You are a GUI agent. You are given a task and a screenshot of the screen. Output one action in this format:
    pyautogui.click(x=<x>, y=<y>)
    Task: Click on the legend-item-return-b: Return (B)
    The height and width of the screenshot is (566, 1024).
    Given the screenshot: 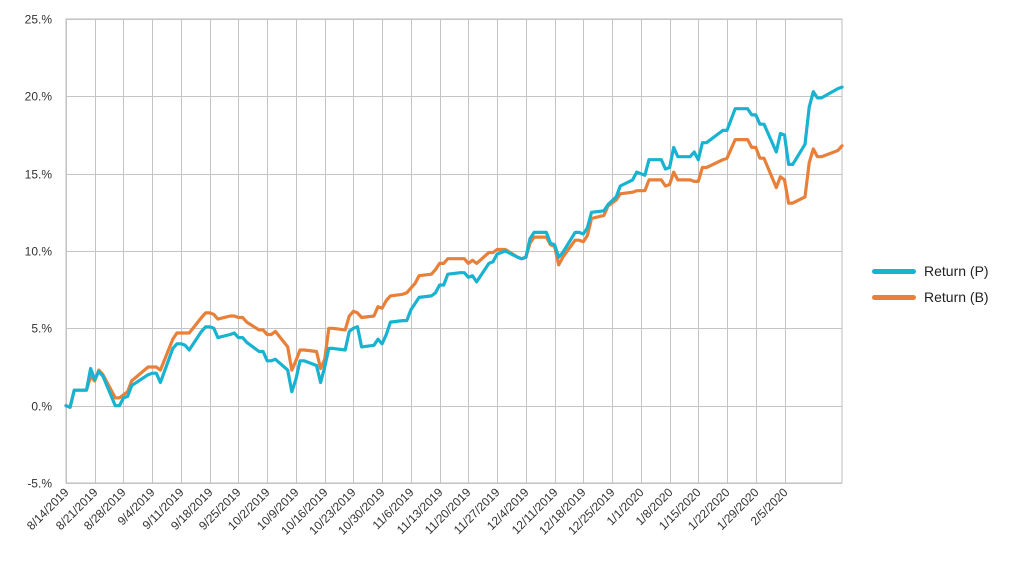 What is the action you would take?
    pyautogui.click(x=930, y=297)
    